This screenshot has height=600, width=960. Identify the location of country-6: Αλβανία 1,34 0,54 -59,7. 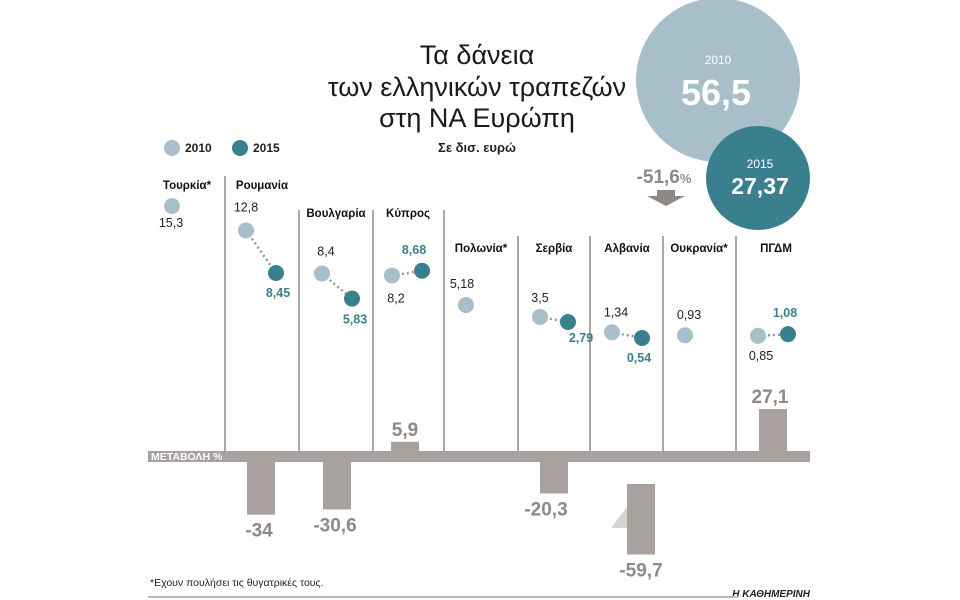
(633, 412).